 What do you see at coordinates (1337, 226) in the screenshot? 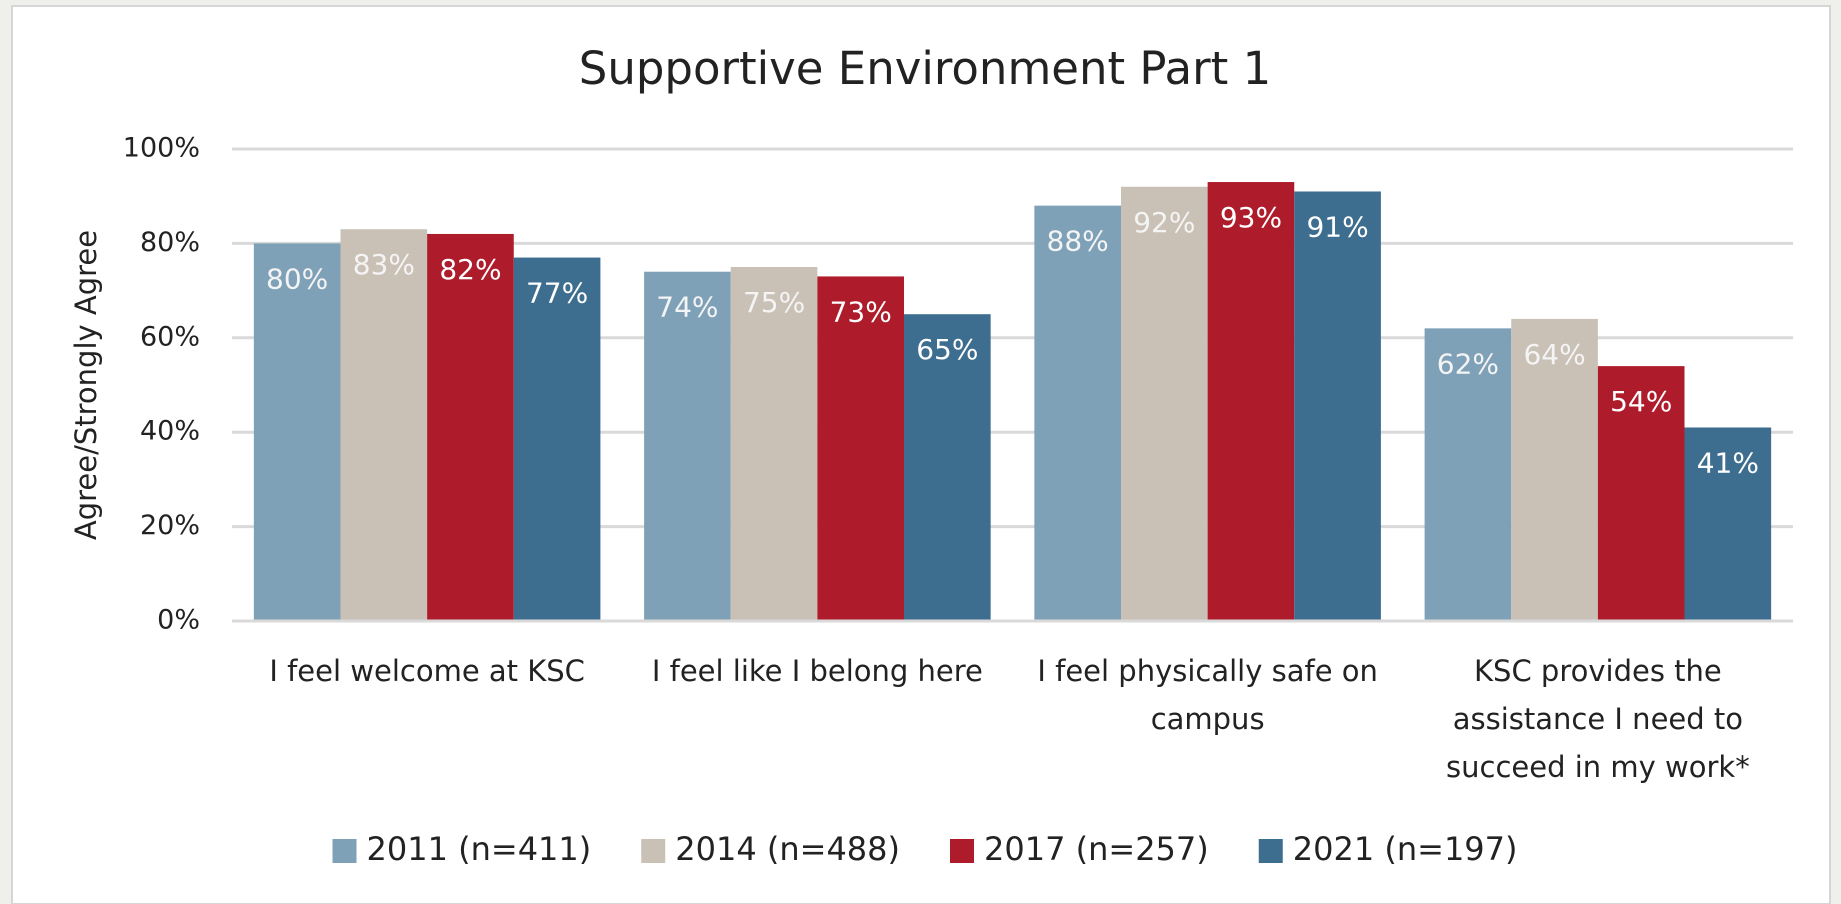
I see `data-label: 91%` at bounding box center [1337, 226].